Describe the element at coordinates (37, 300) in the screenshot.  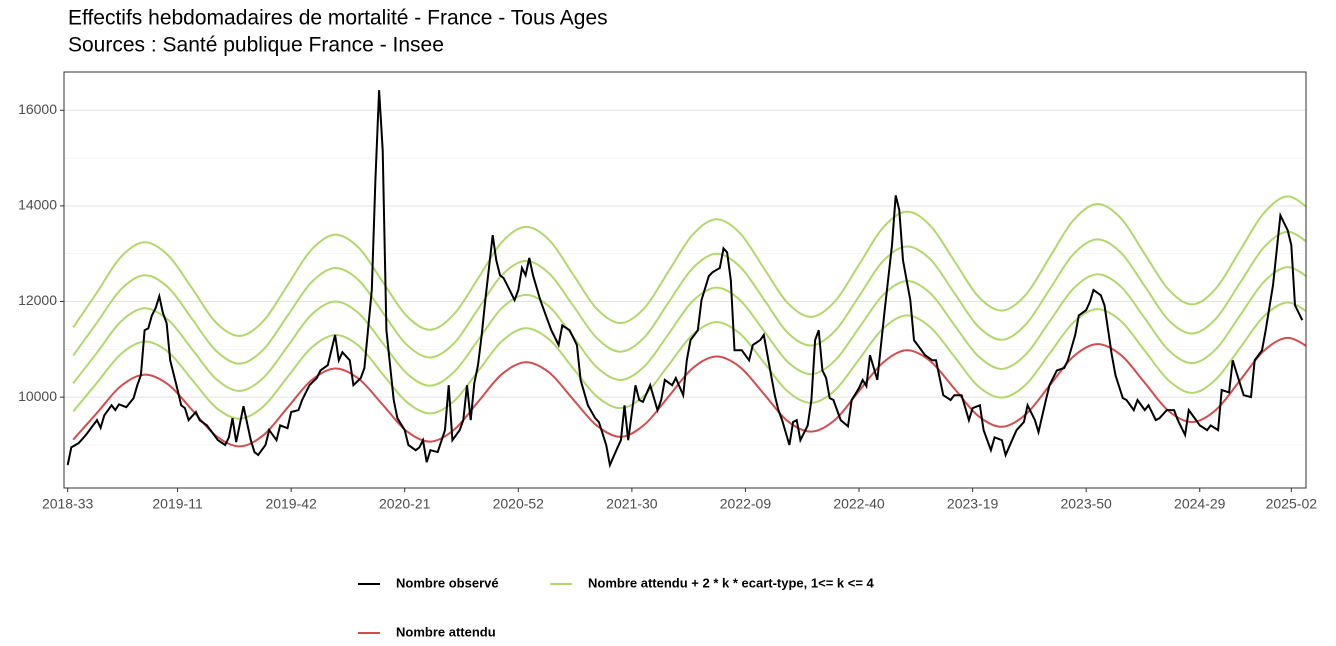
I see `y-tick-label: 12000` at that location.